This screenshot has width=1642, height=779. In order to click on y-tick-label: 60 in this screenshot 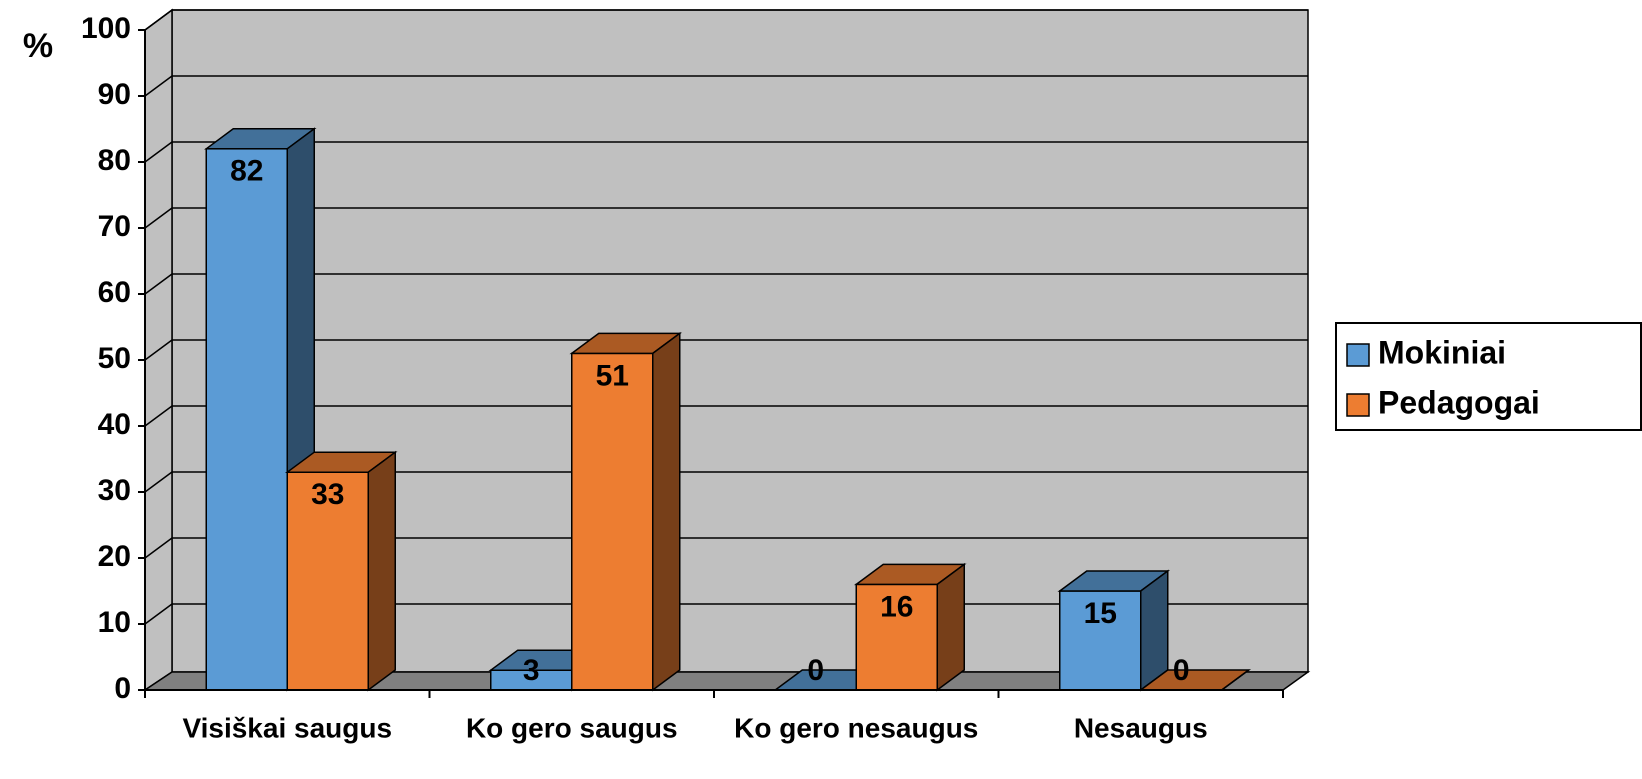, I will do `click(114, 292)`.